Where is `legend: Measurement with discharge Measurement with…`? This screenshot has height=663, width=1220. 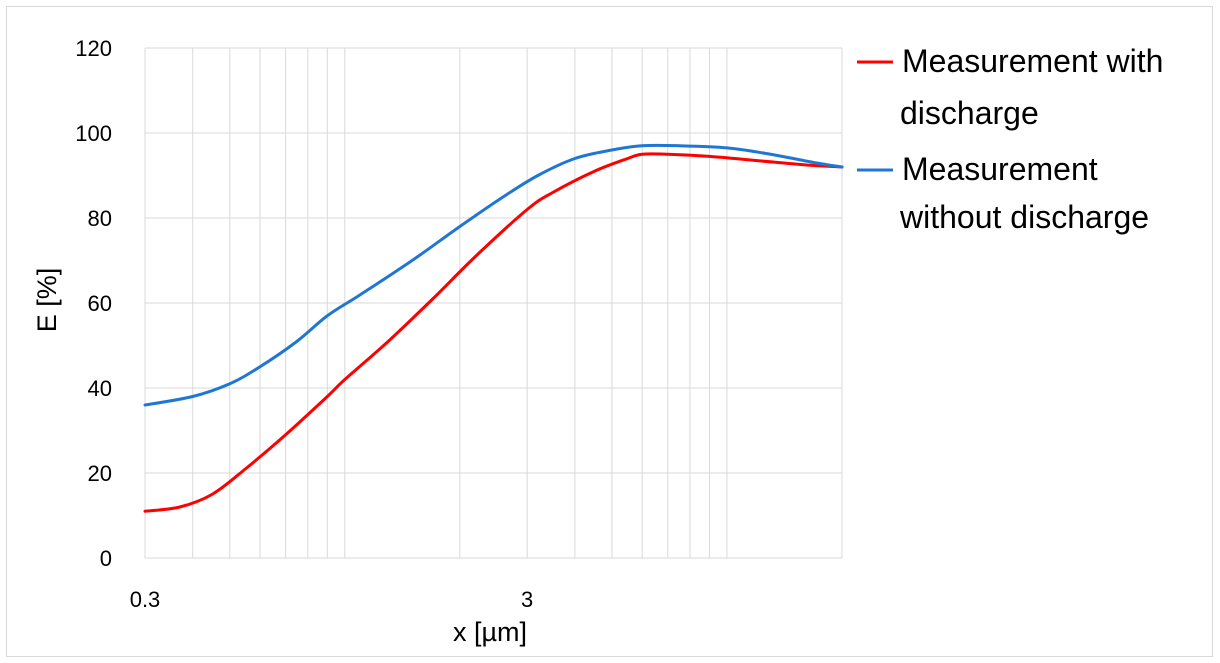
legend: Measurement with discharge Measurement with… is located at coordinates (1010, 139).